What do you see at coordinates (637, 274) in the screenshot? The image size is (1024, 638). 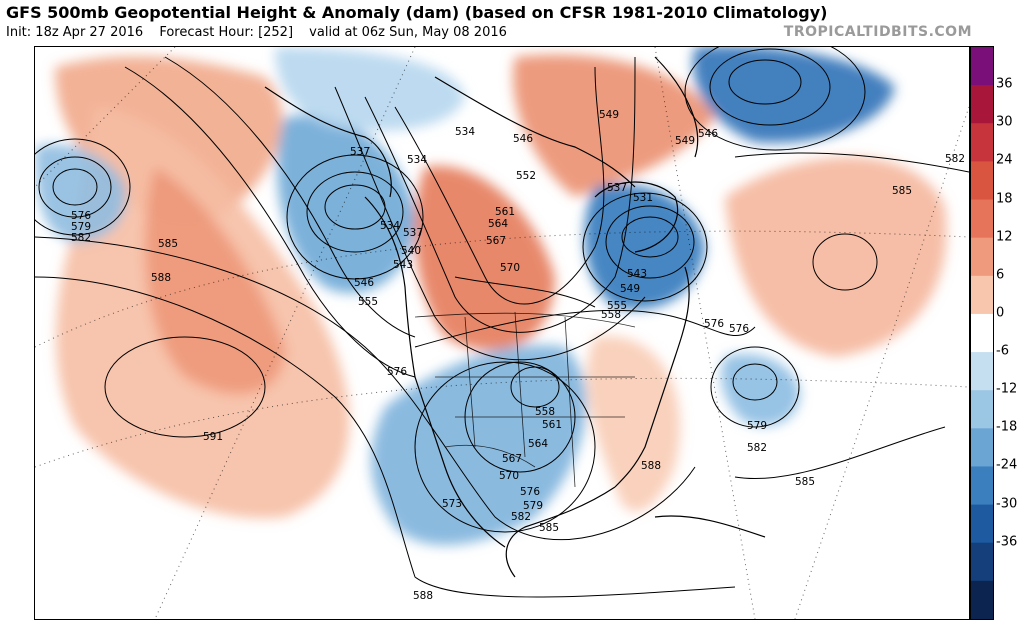 I see `contour-label: 543` at bounding box center [637, 274].